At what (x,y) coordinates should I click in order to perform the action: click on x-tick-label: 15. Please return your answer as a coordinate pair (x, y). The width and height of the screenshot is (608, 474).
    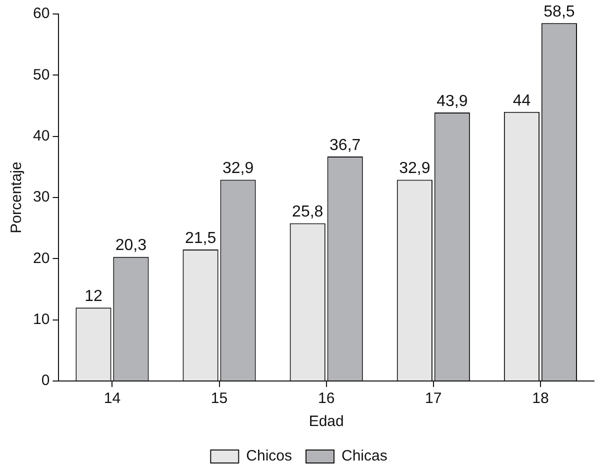
    Looking at the image, I should click on (219, 399).